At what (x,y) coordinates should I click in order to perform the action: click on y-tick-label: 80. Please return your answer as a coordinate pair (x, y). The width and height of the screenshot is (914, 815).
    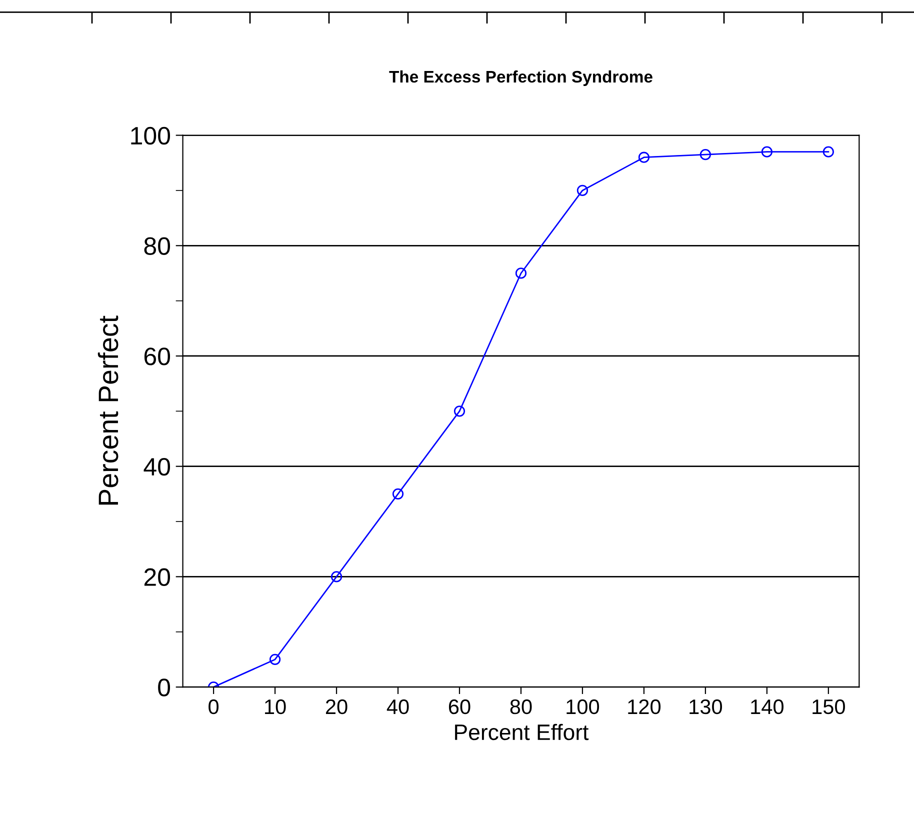
    Looking at the image, I should click on (157, 246).